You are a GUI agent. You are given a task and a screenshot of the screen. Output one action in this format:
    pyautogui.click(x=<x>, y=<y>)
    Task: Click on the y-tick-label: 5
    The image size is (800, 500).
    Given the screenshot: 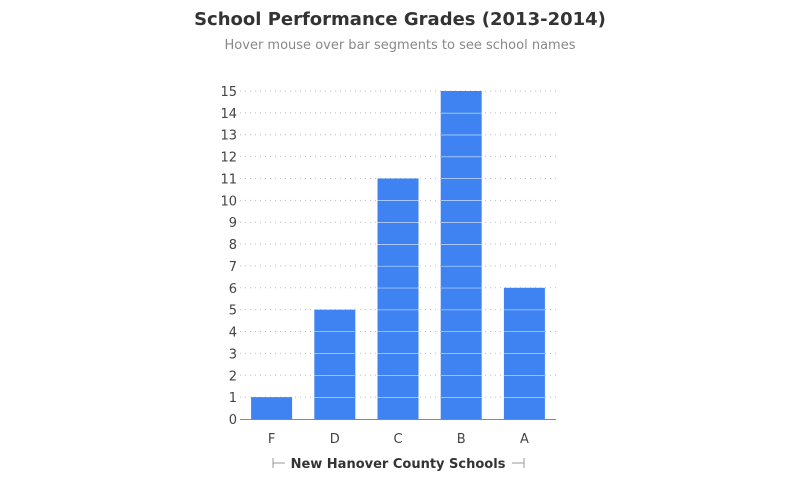 What is the action you would take?
    pyautogui.click(x=233, y=311)
    